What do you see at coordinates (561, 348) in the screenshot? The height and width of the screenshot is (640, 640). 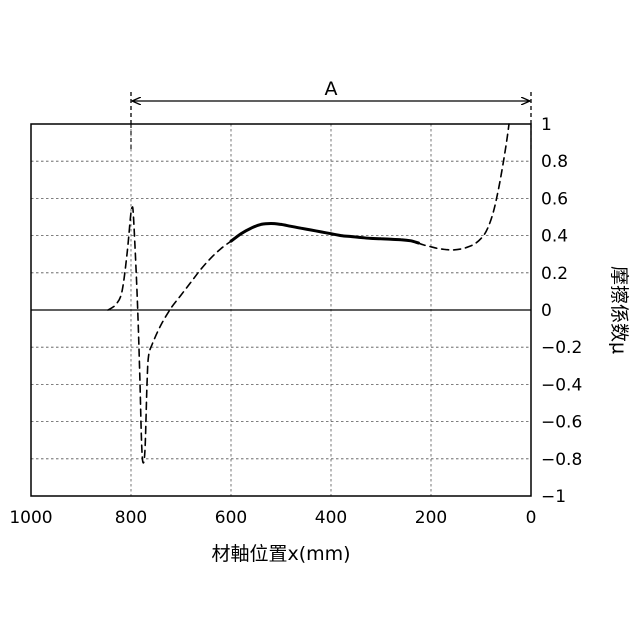 I see `y-tick-label: −0.2` at bounding box center [561, 348].